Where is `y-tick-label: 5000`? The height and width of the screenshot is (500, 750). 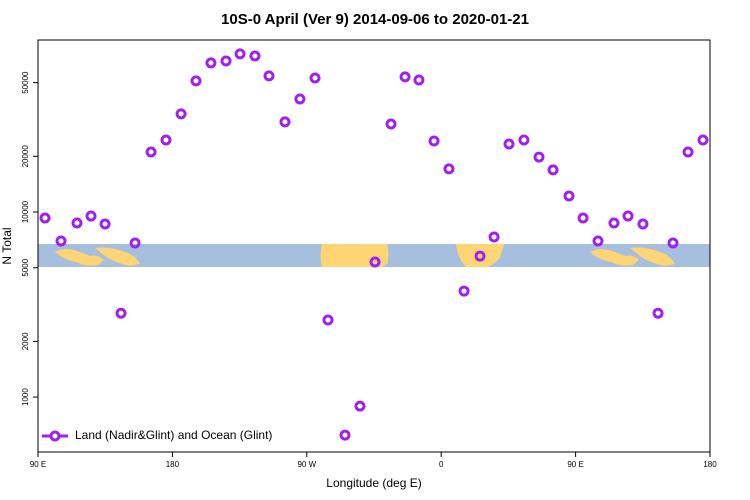 y-tick-label: 5000 is located at coordinates (25, 267).